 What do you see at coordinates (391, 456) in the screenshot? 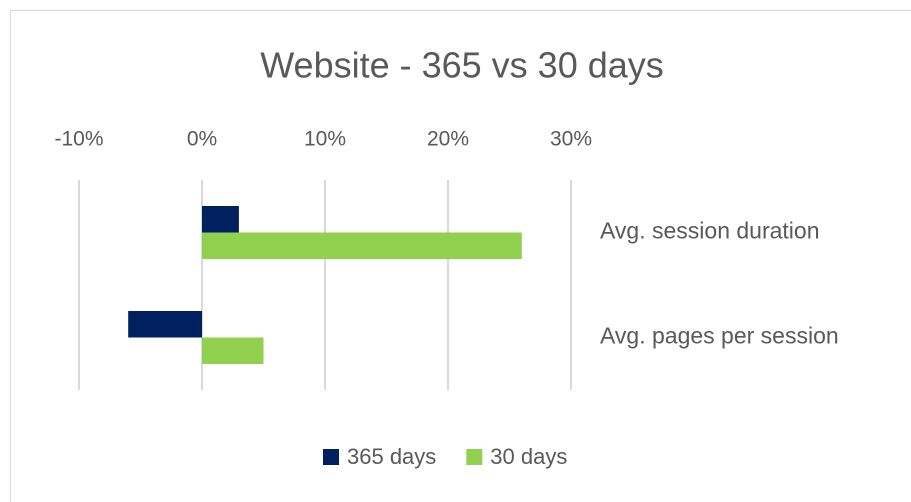
I see `legend-label: 365 days` at bounding box center [391, 456].